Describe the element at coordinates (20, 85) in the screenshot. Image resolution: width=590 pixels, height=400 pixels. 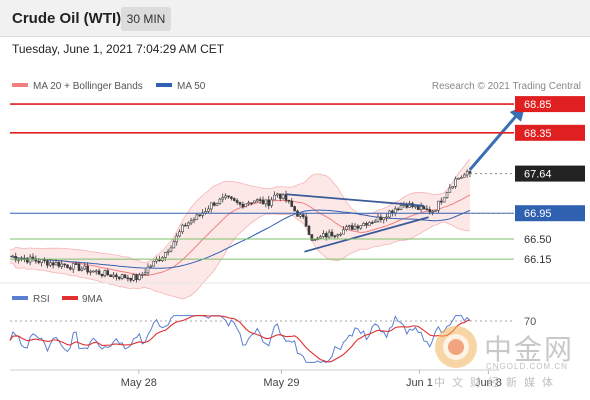
I see `bb-legend-swatch` at that location.